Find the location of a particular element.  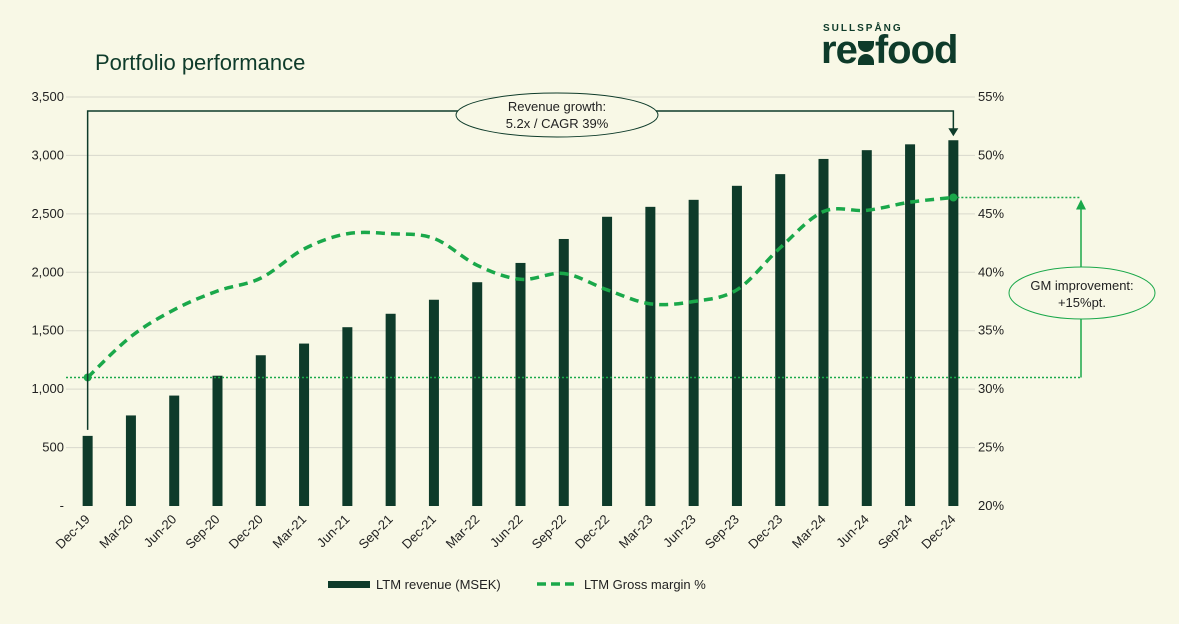

x-tick-label: Sep-23 is located at coordinates (722, 532).